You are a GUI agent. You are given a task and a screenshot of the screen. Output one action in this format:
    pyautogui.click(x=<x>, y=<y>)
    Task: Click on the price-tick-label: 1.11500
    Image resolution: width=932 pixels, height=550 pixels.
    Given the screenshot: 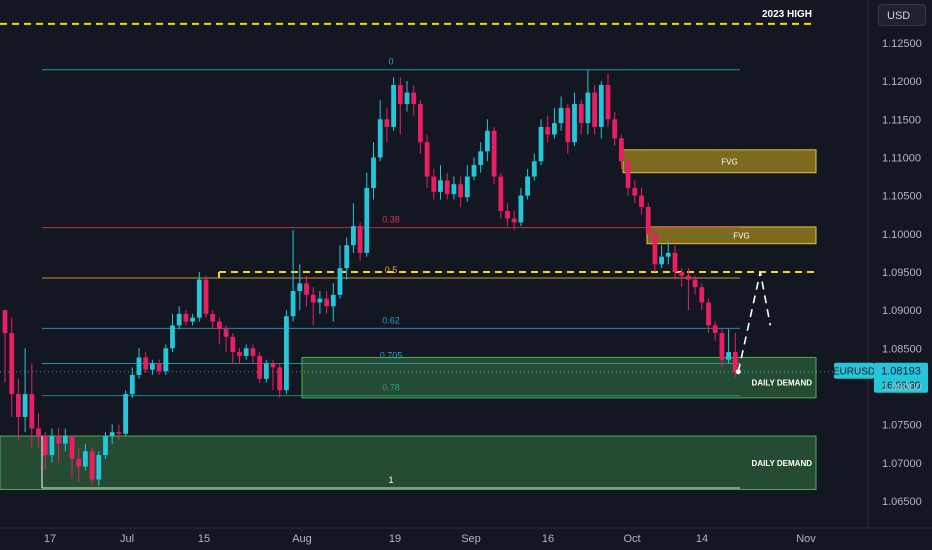 What is the action you would take?
    pyautogui.click(x=901, y=120)
    